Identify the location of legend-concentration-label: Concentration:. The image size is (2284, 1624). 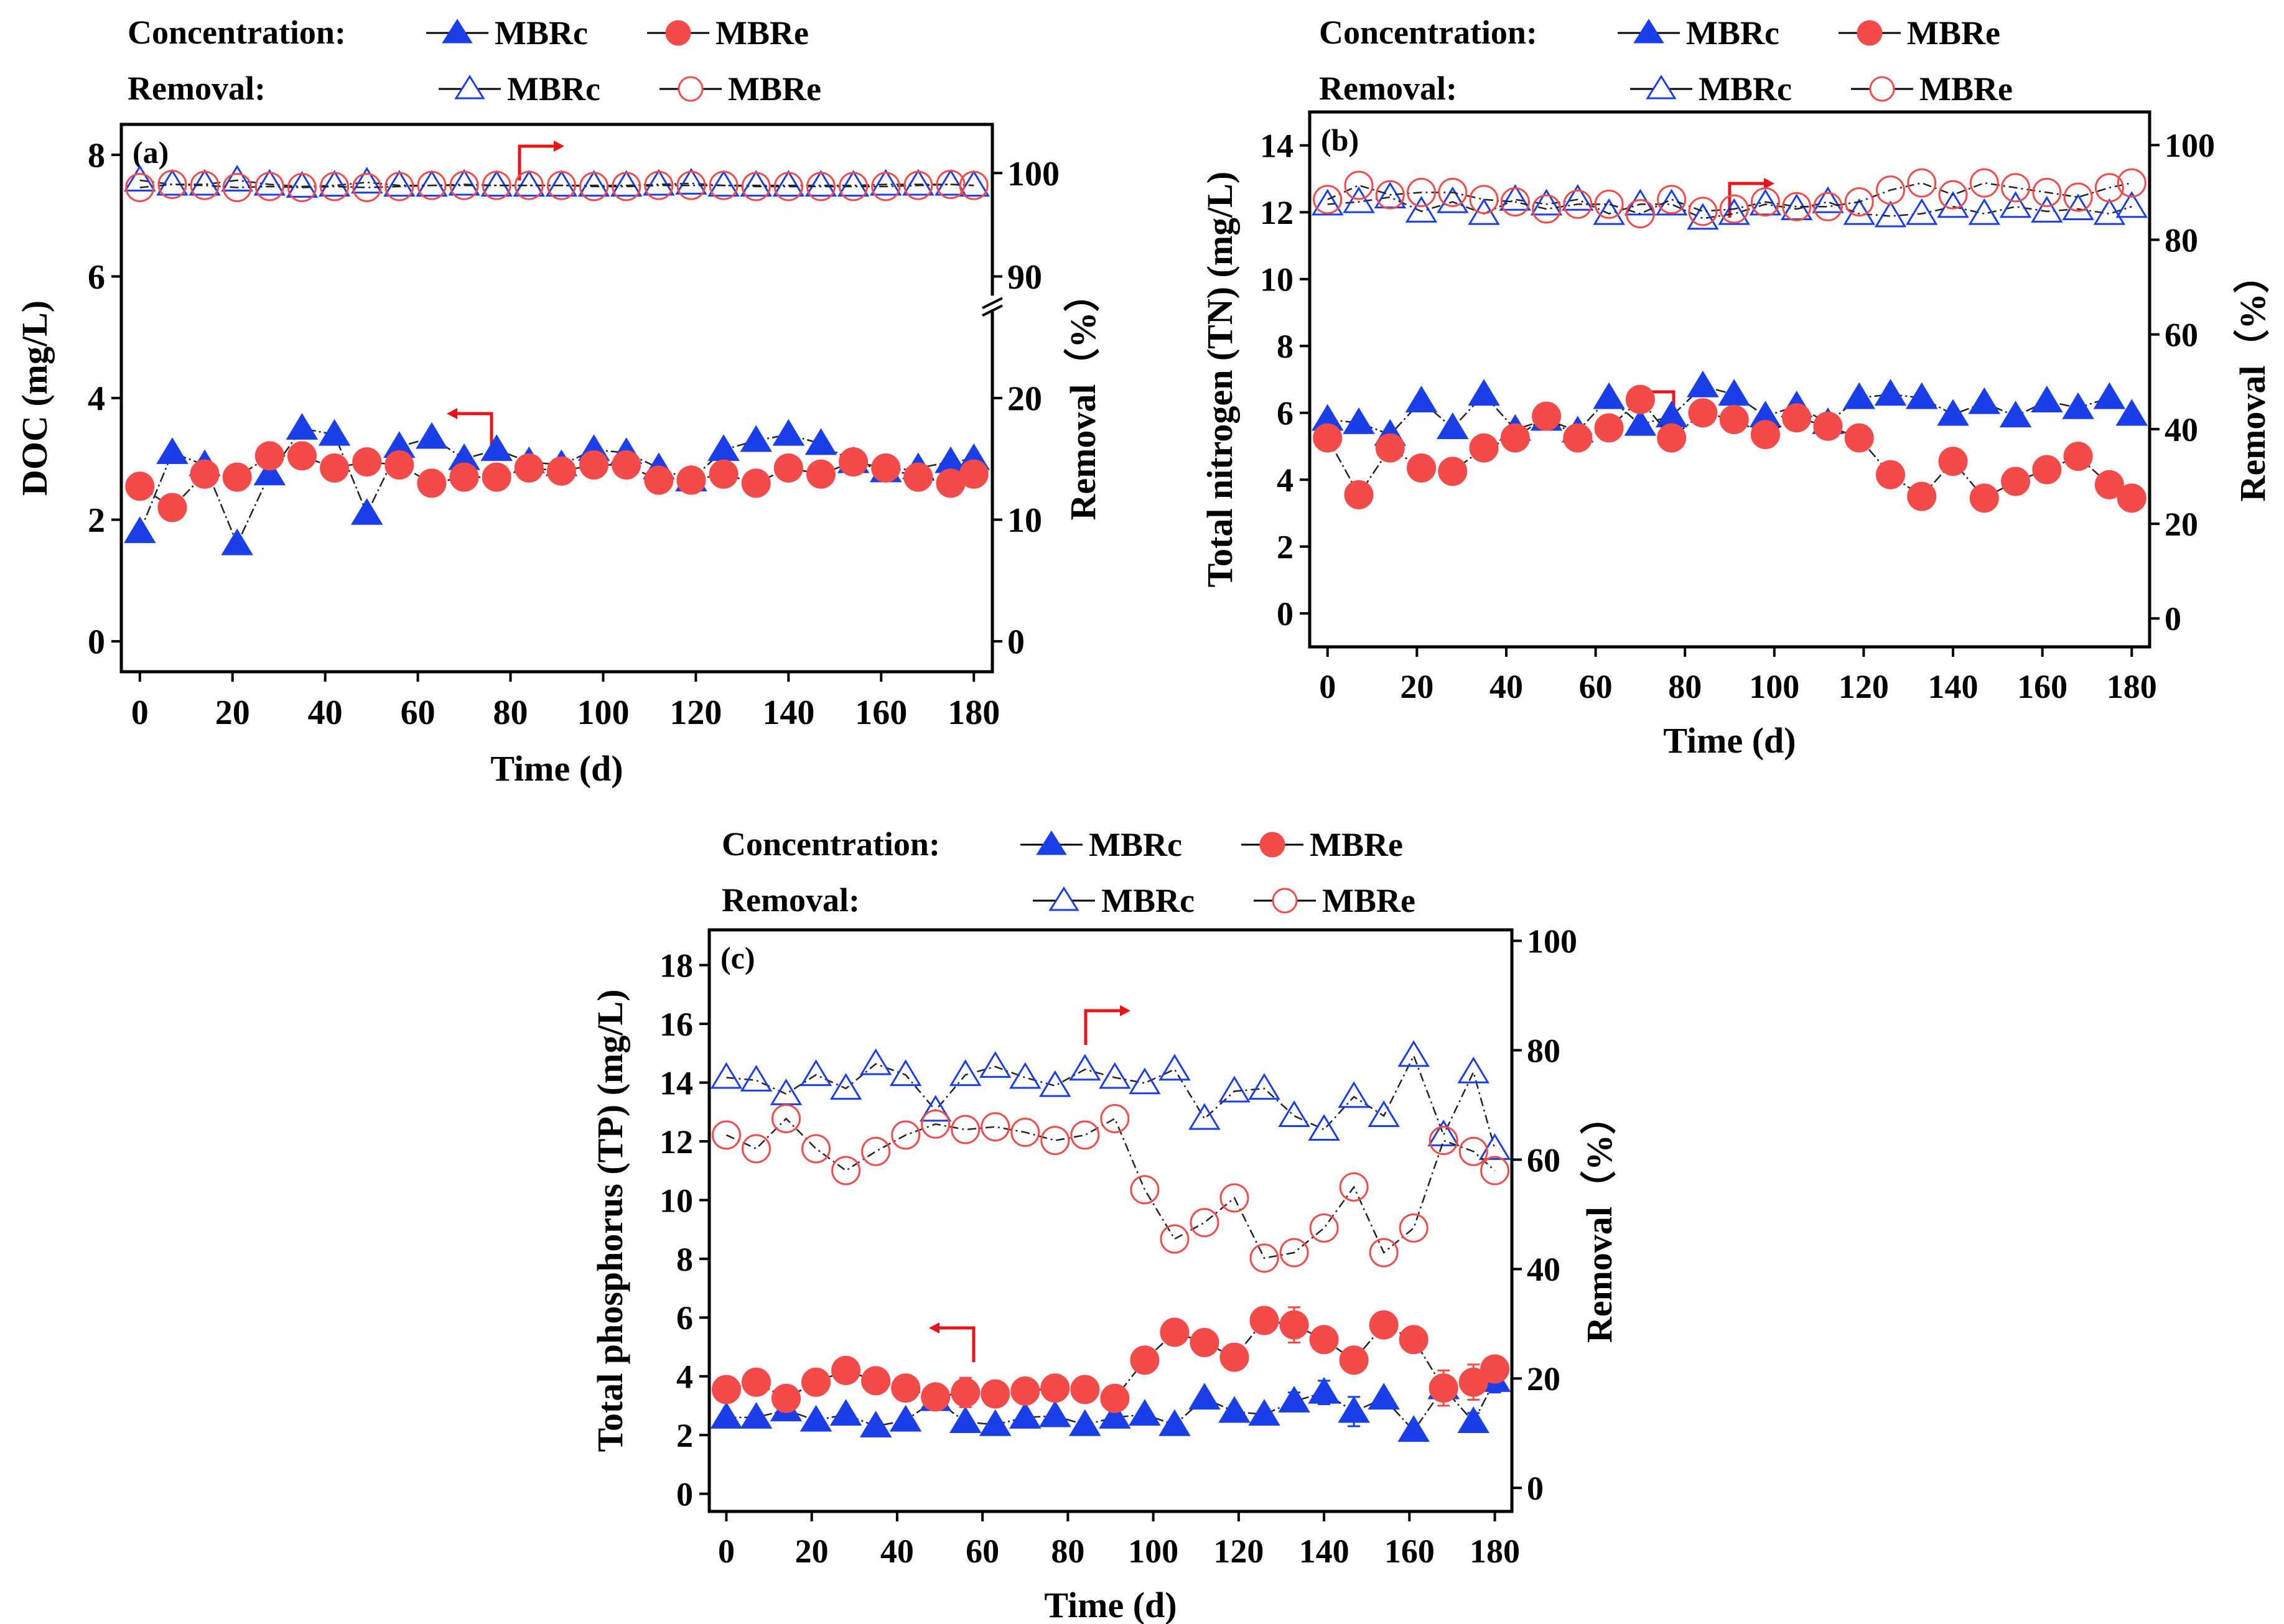
(831, 844).